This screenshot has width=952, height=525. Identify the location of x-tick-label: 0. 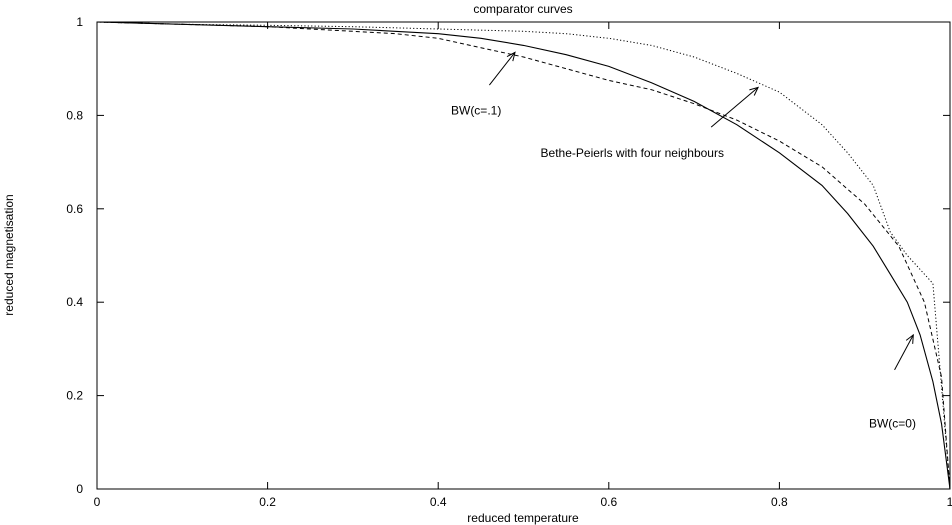
(97, 502).